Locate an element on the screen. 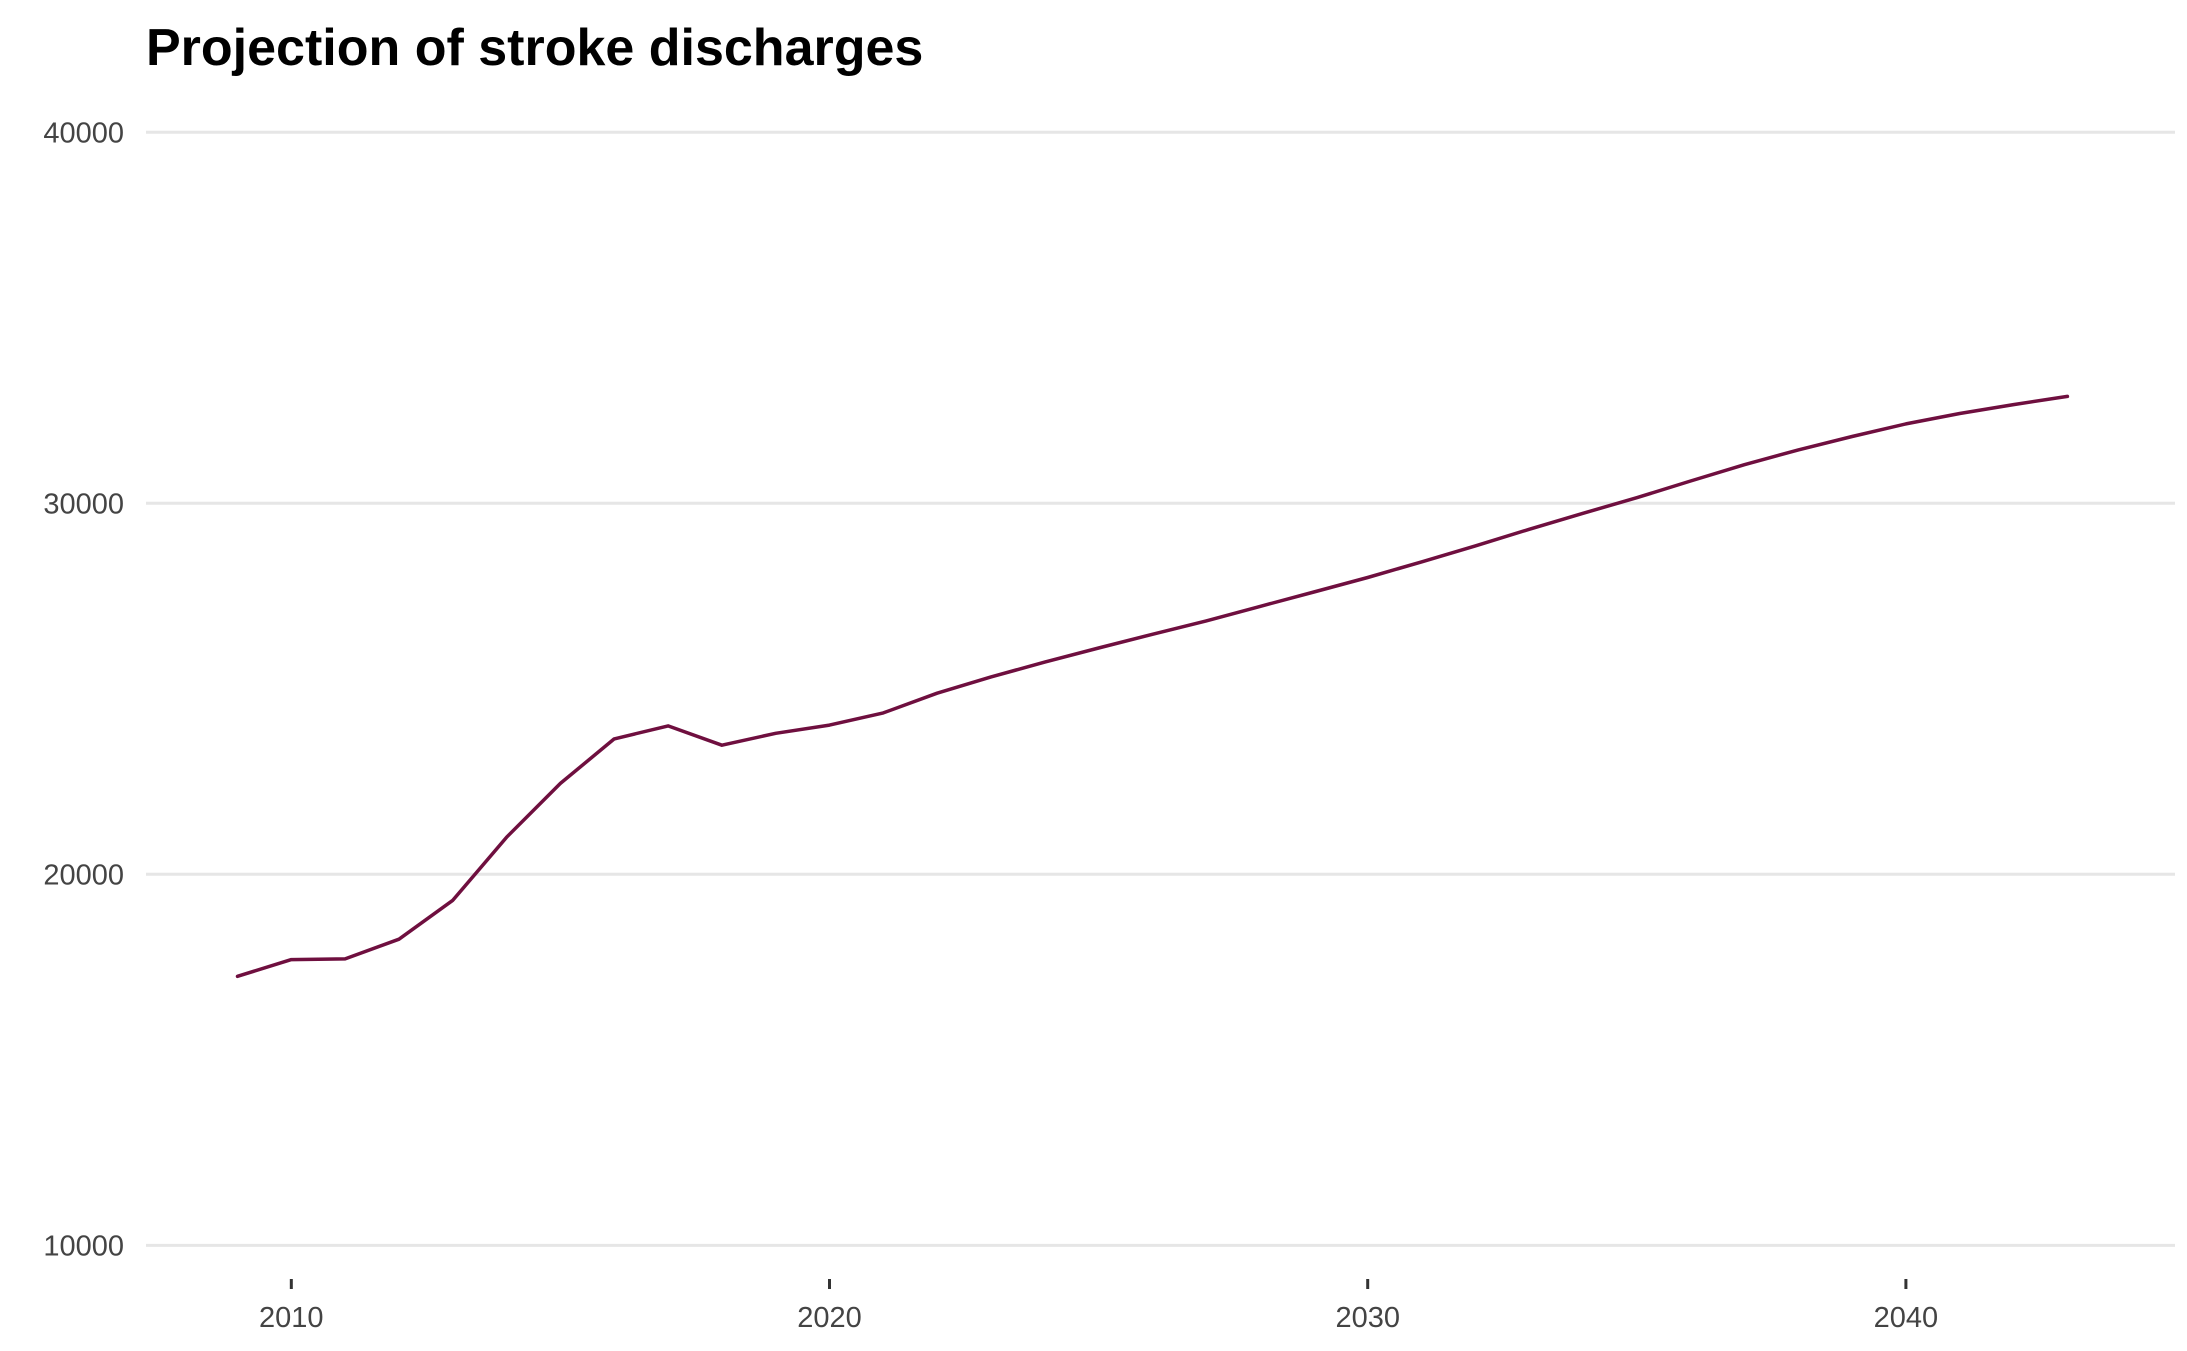  y-axis: 10000 20000 30000 40000 is located at coordinates (83, 689).